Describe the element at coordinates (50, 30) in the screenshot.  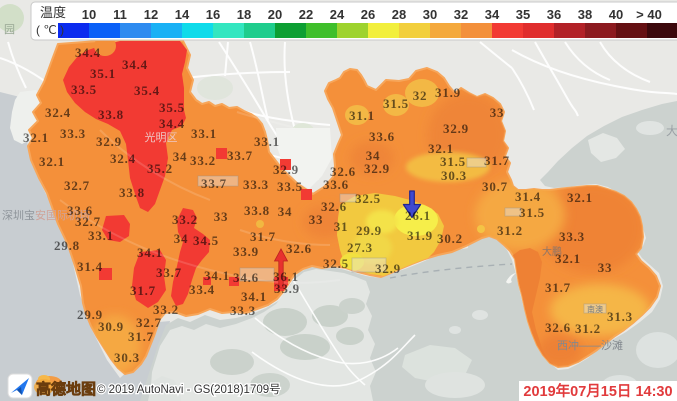
I see `svg-text: ( ℃ )` at that location.